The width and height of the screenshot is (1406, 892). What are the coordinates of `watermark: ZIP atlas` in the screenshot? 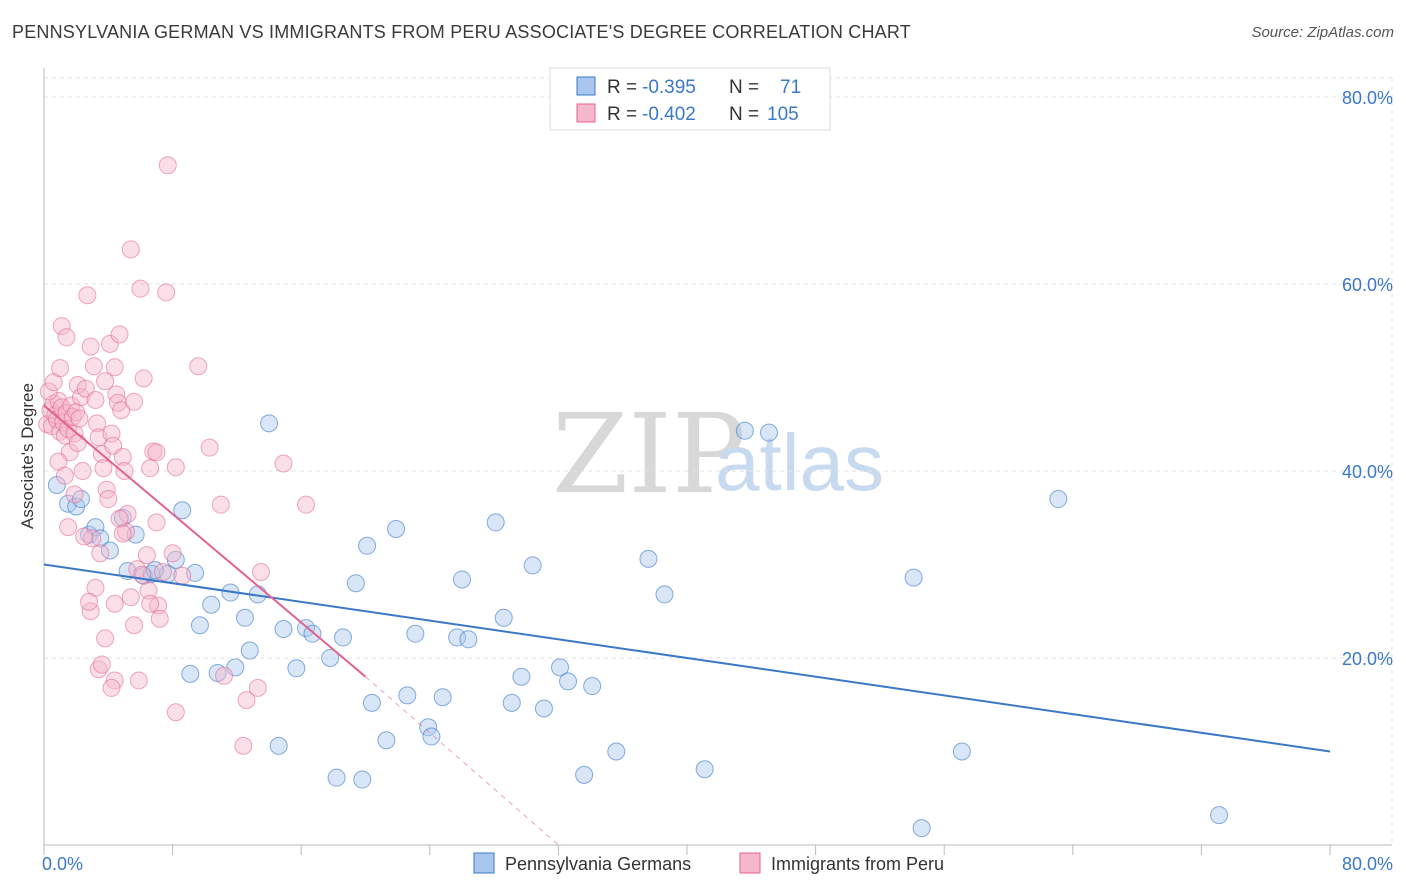 It's located at (718, 454).